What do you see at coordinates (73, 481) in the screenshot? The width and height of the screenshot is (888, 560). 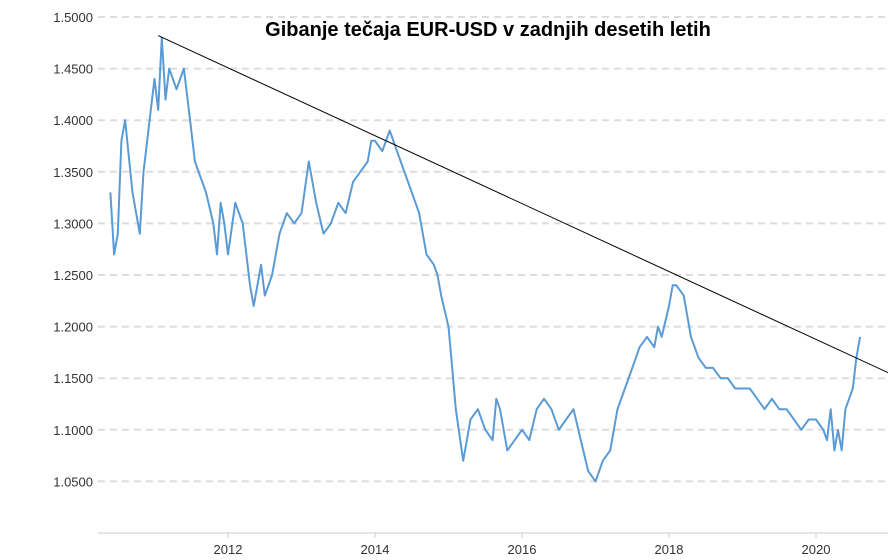 I see `y-tick-label: 1.0500` at bounding box center [73, 481].